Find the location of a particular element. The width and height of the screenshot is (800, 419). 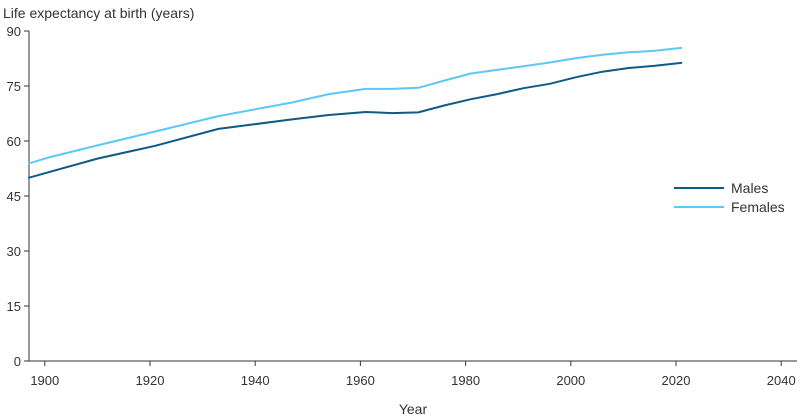

y-tick-label: 60 is located at coordinates (14, 141).